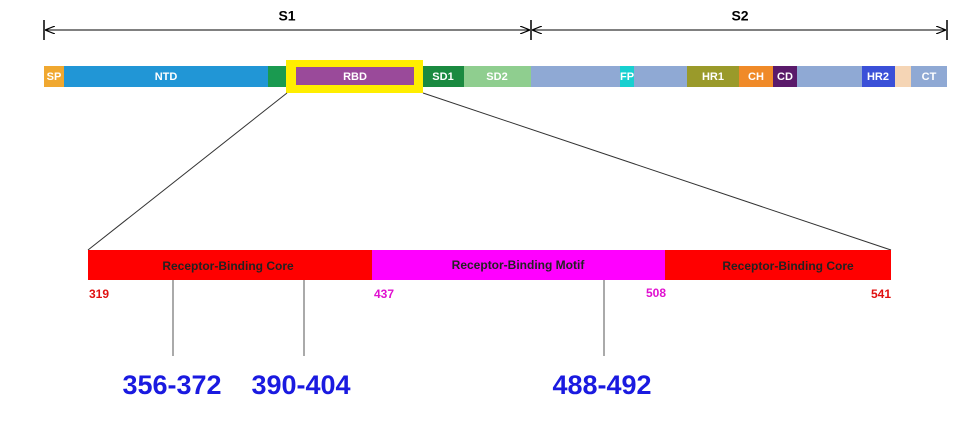 This screenshot has width=959, height=425. I want to click on domain-label: FP, so click(627, 77).